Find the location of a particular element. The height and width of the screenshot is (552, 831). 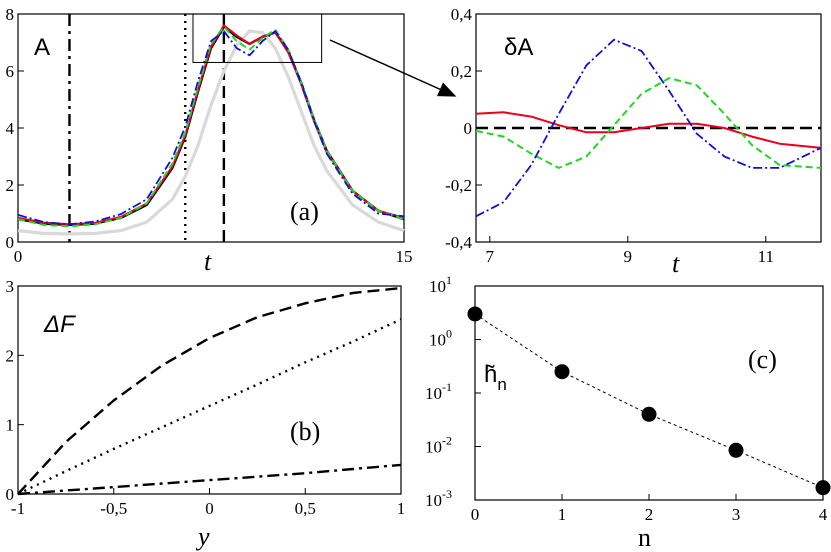

panel-a-ytick-label: 0 is located at coordinates (10, 242).